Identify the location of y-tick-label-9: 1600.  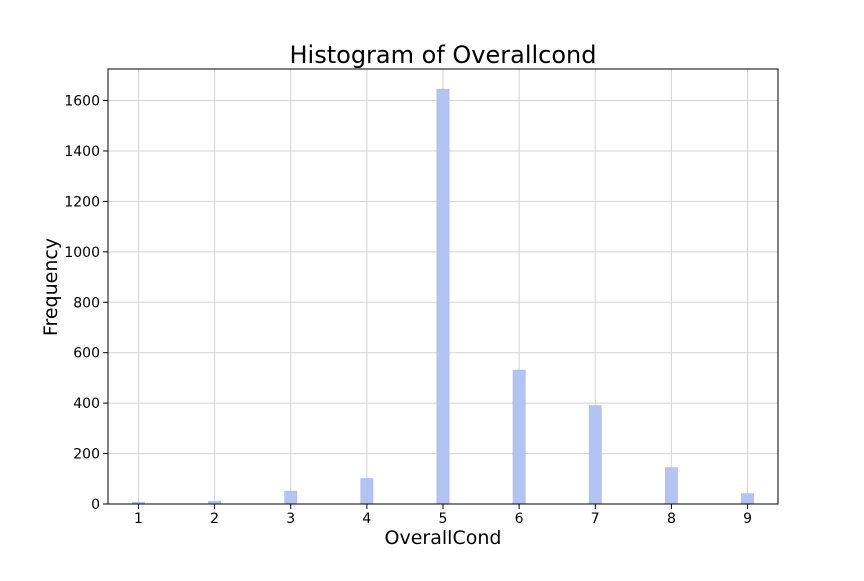
(82, 102).